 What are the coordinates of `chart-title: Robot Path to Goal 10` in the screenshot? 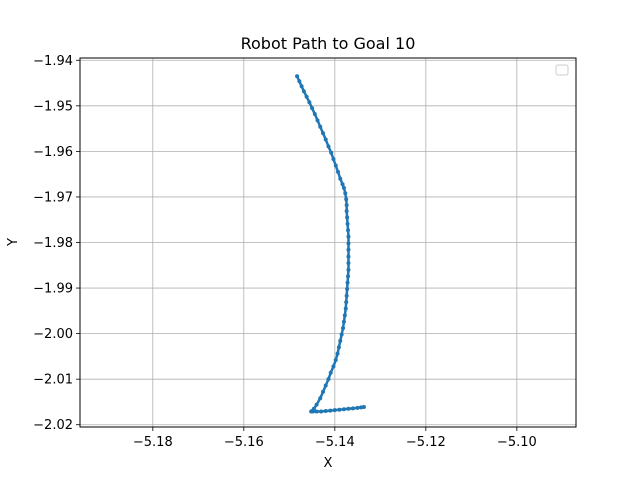 It's located at (328, 43).